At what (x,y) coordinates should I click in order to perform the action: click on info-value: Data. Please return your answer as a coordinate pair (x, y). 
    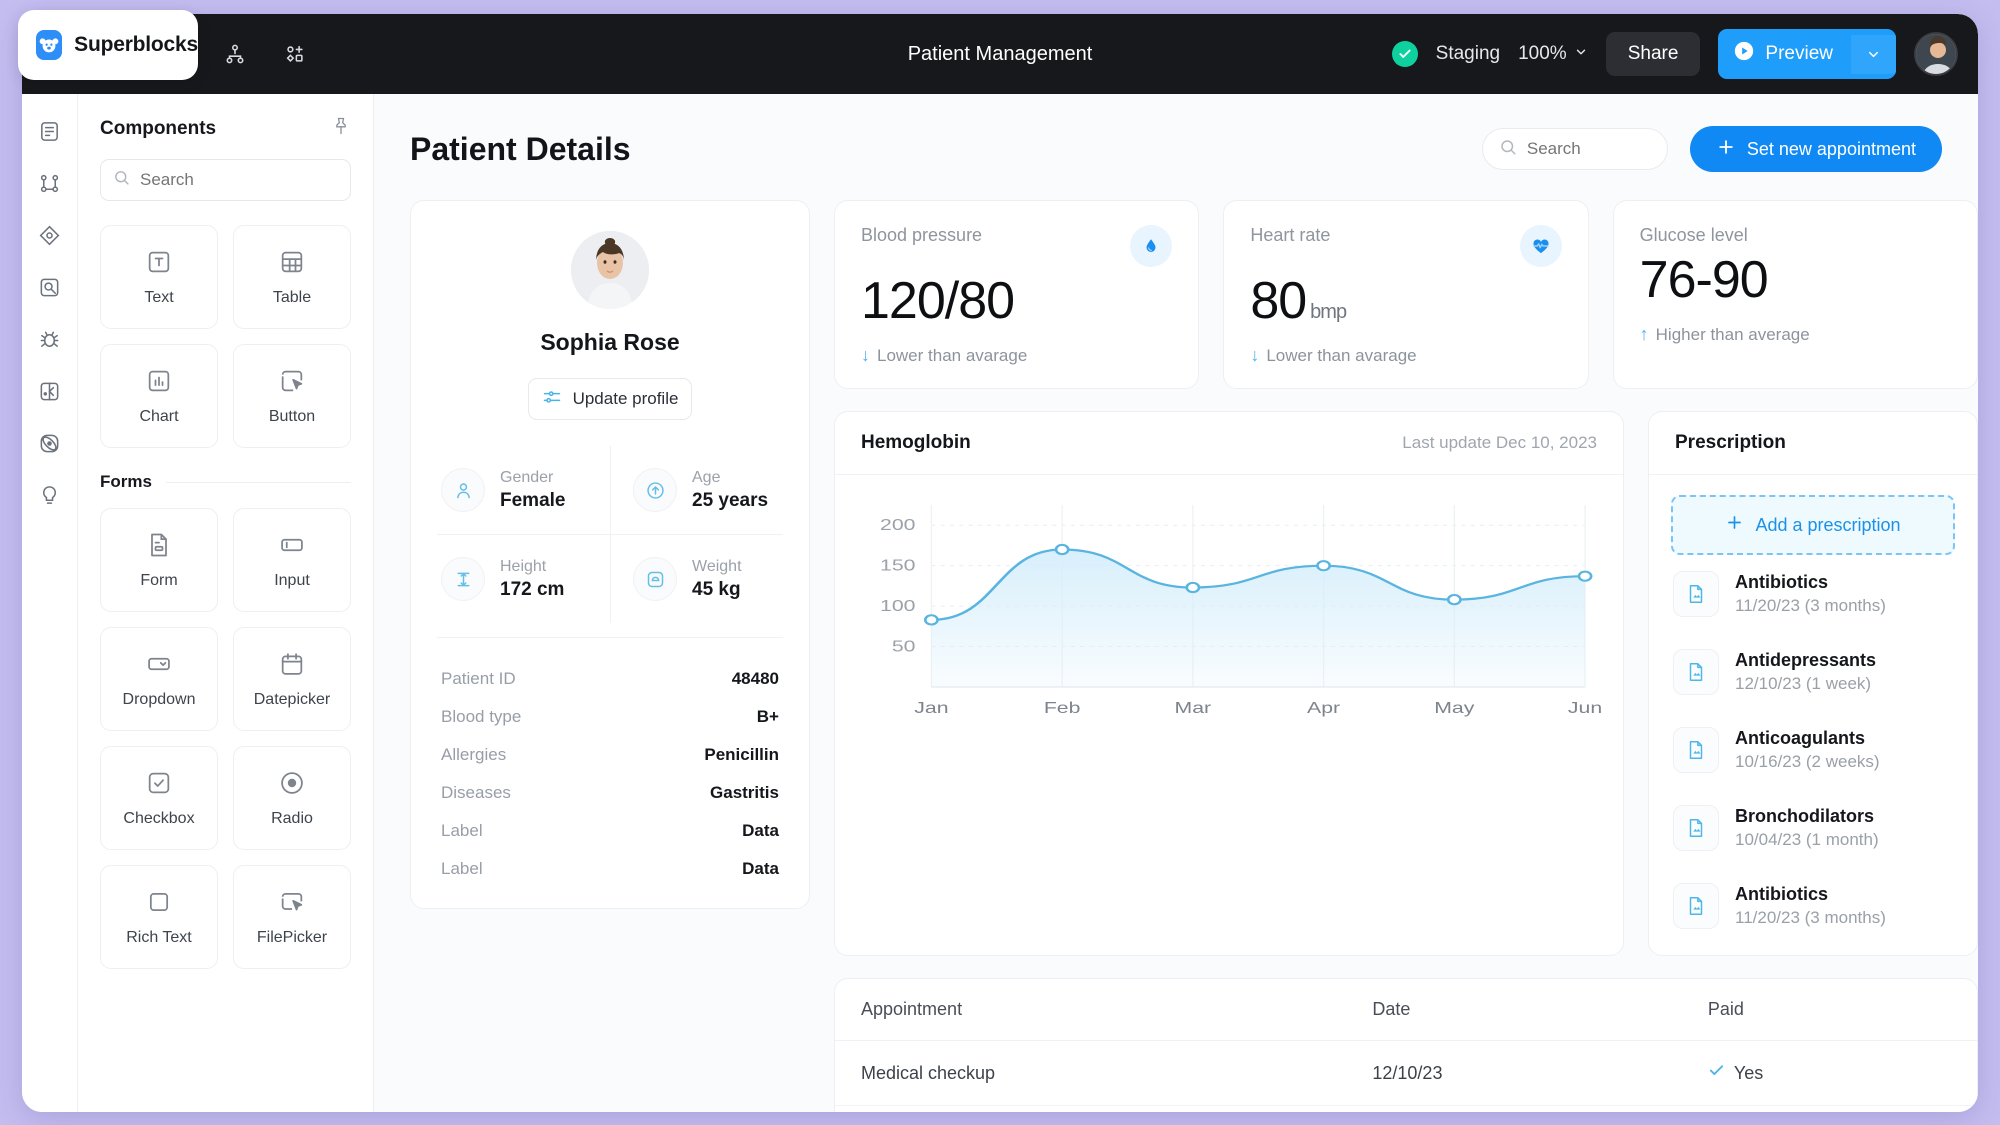
    Looking at the image, I should click on (760, 868).